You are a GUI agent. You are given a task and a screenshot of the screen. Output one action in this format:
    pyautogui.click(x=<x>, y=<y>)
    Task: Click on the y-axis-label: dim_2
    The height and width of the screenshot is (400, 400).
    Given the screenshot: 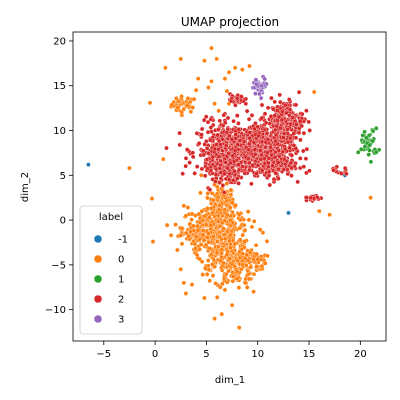 What is the action you would take?
    pyautogui.click(x=25, y=187)
    